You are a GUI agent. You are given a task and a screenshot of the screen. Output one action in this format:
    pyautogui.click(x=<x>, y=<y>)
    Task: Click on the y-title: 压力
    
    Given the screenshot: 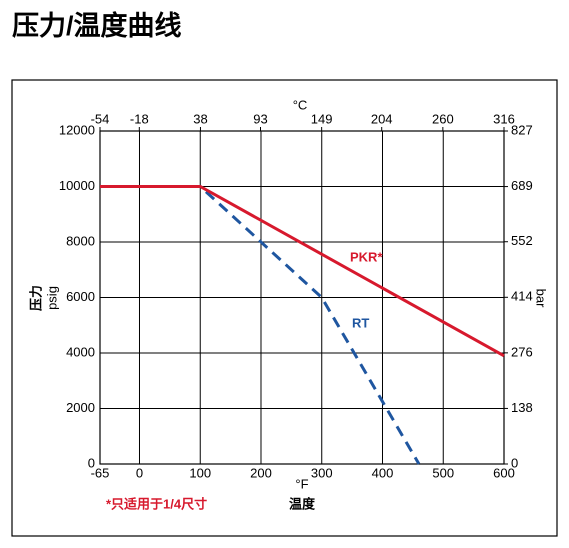 What is the action you would take?
    pyautogui.click(x=35, y=298)
    